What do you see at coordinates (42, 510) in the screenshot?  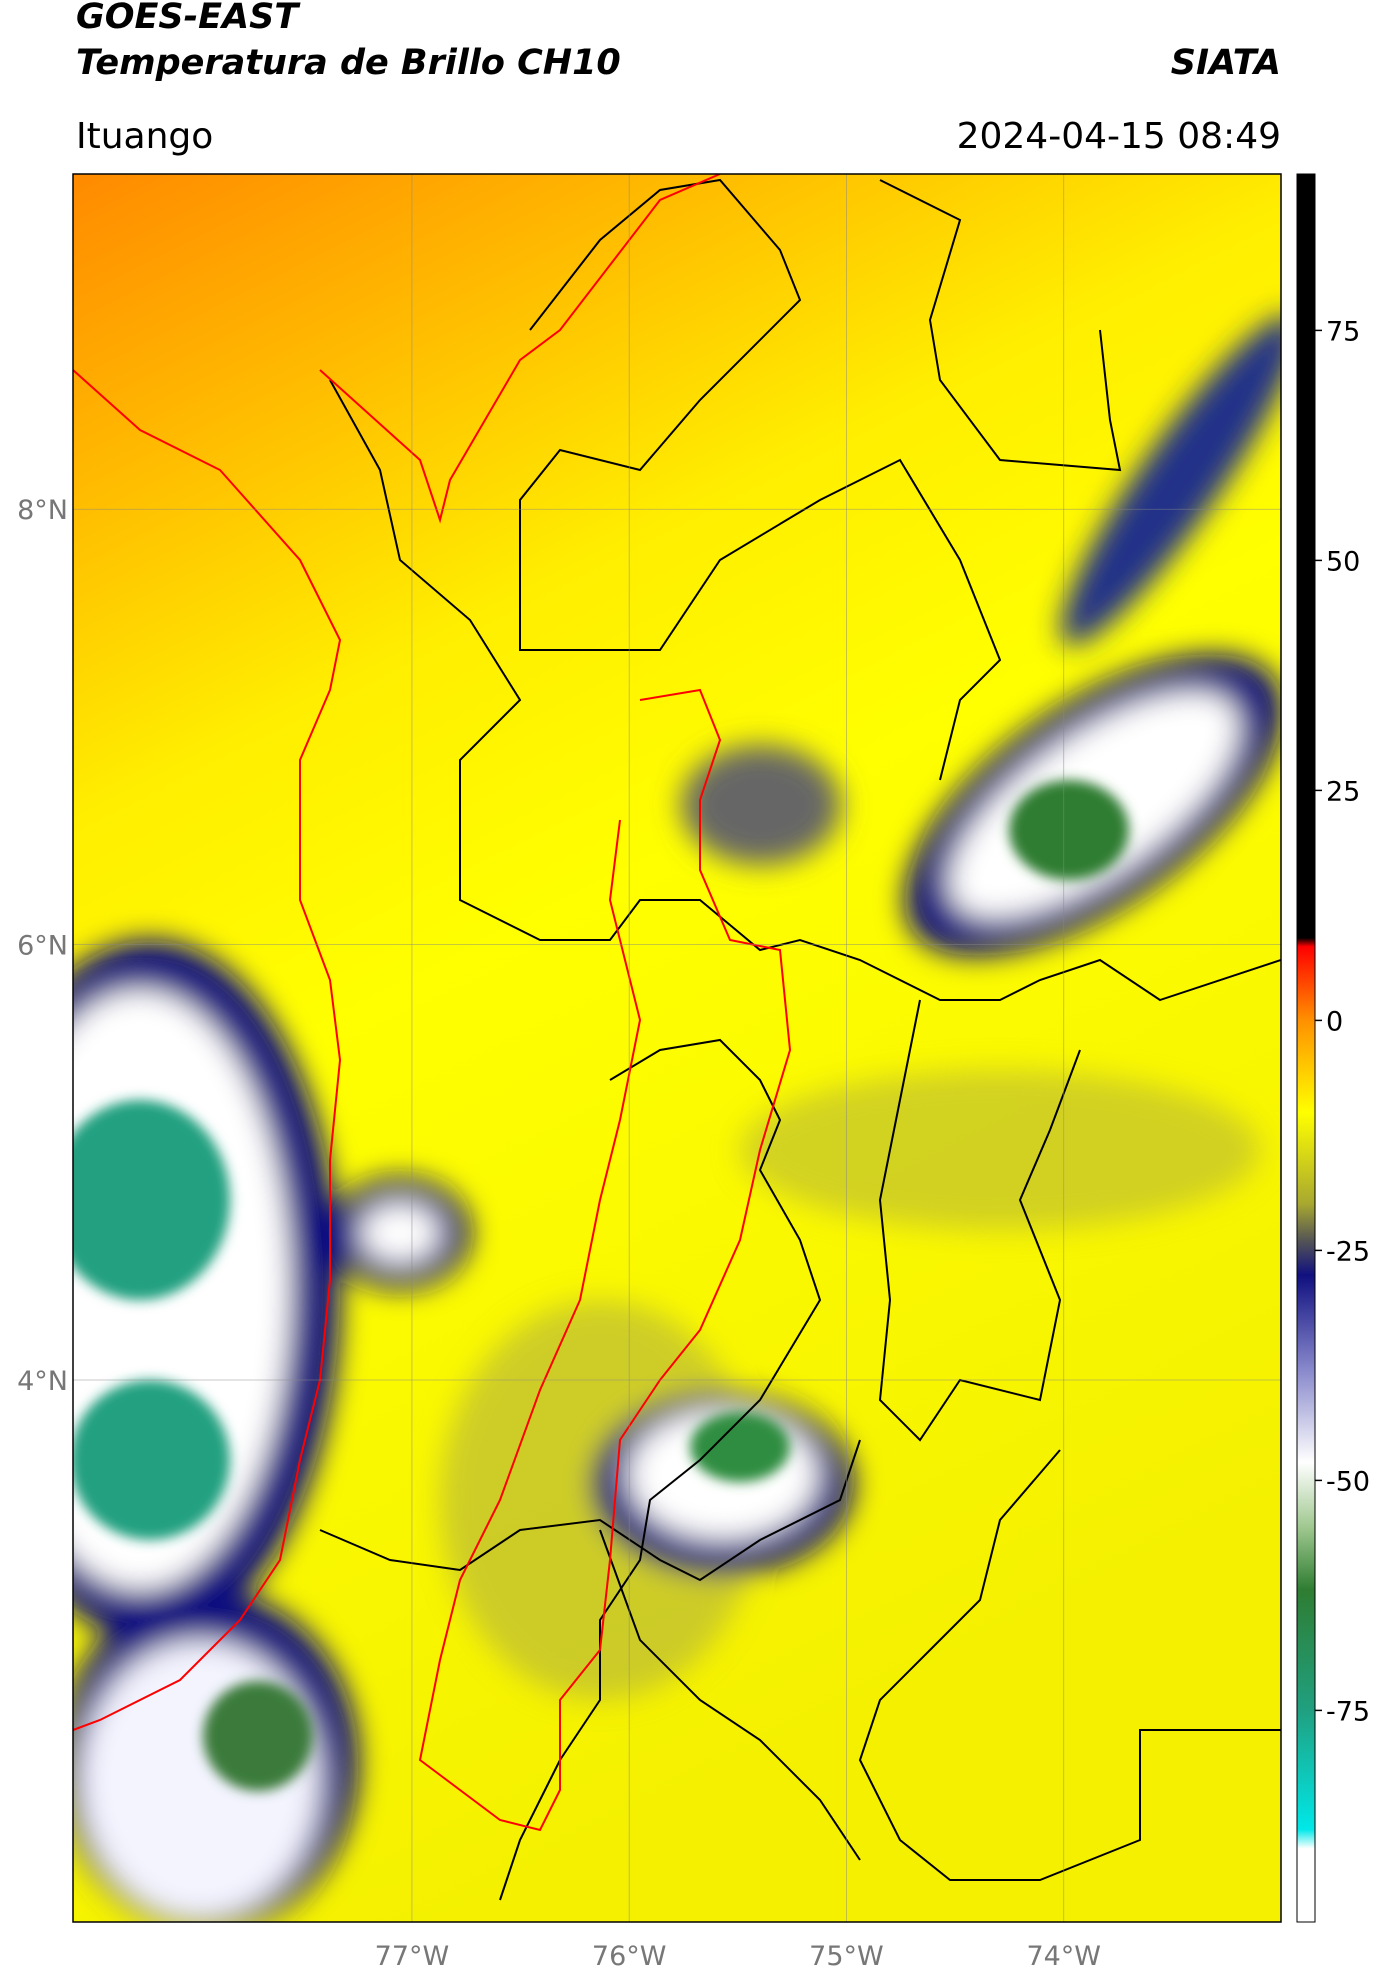 I see `lat-tick-label: 8°N` at bounding box center [42, 510].